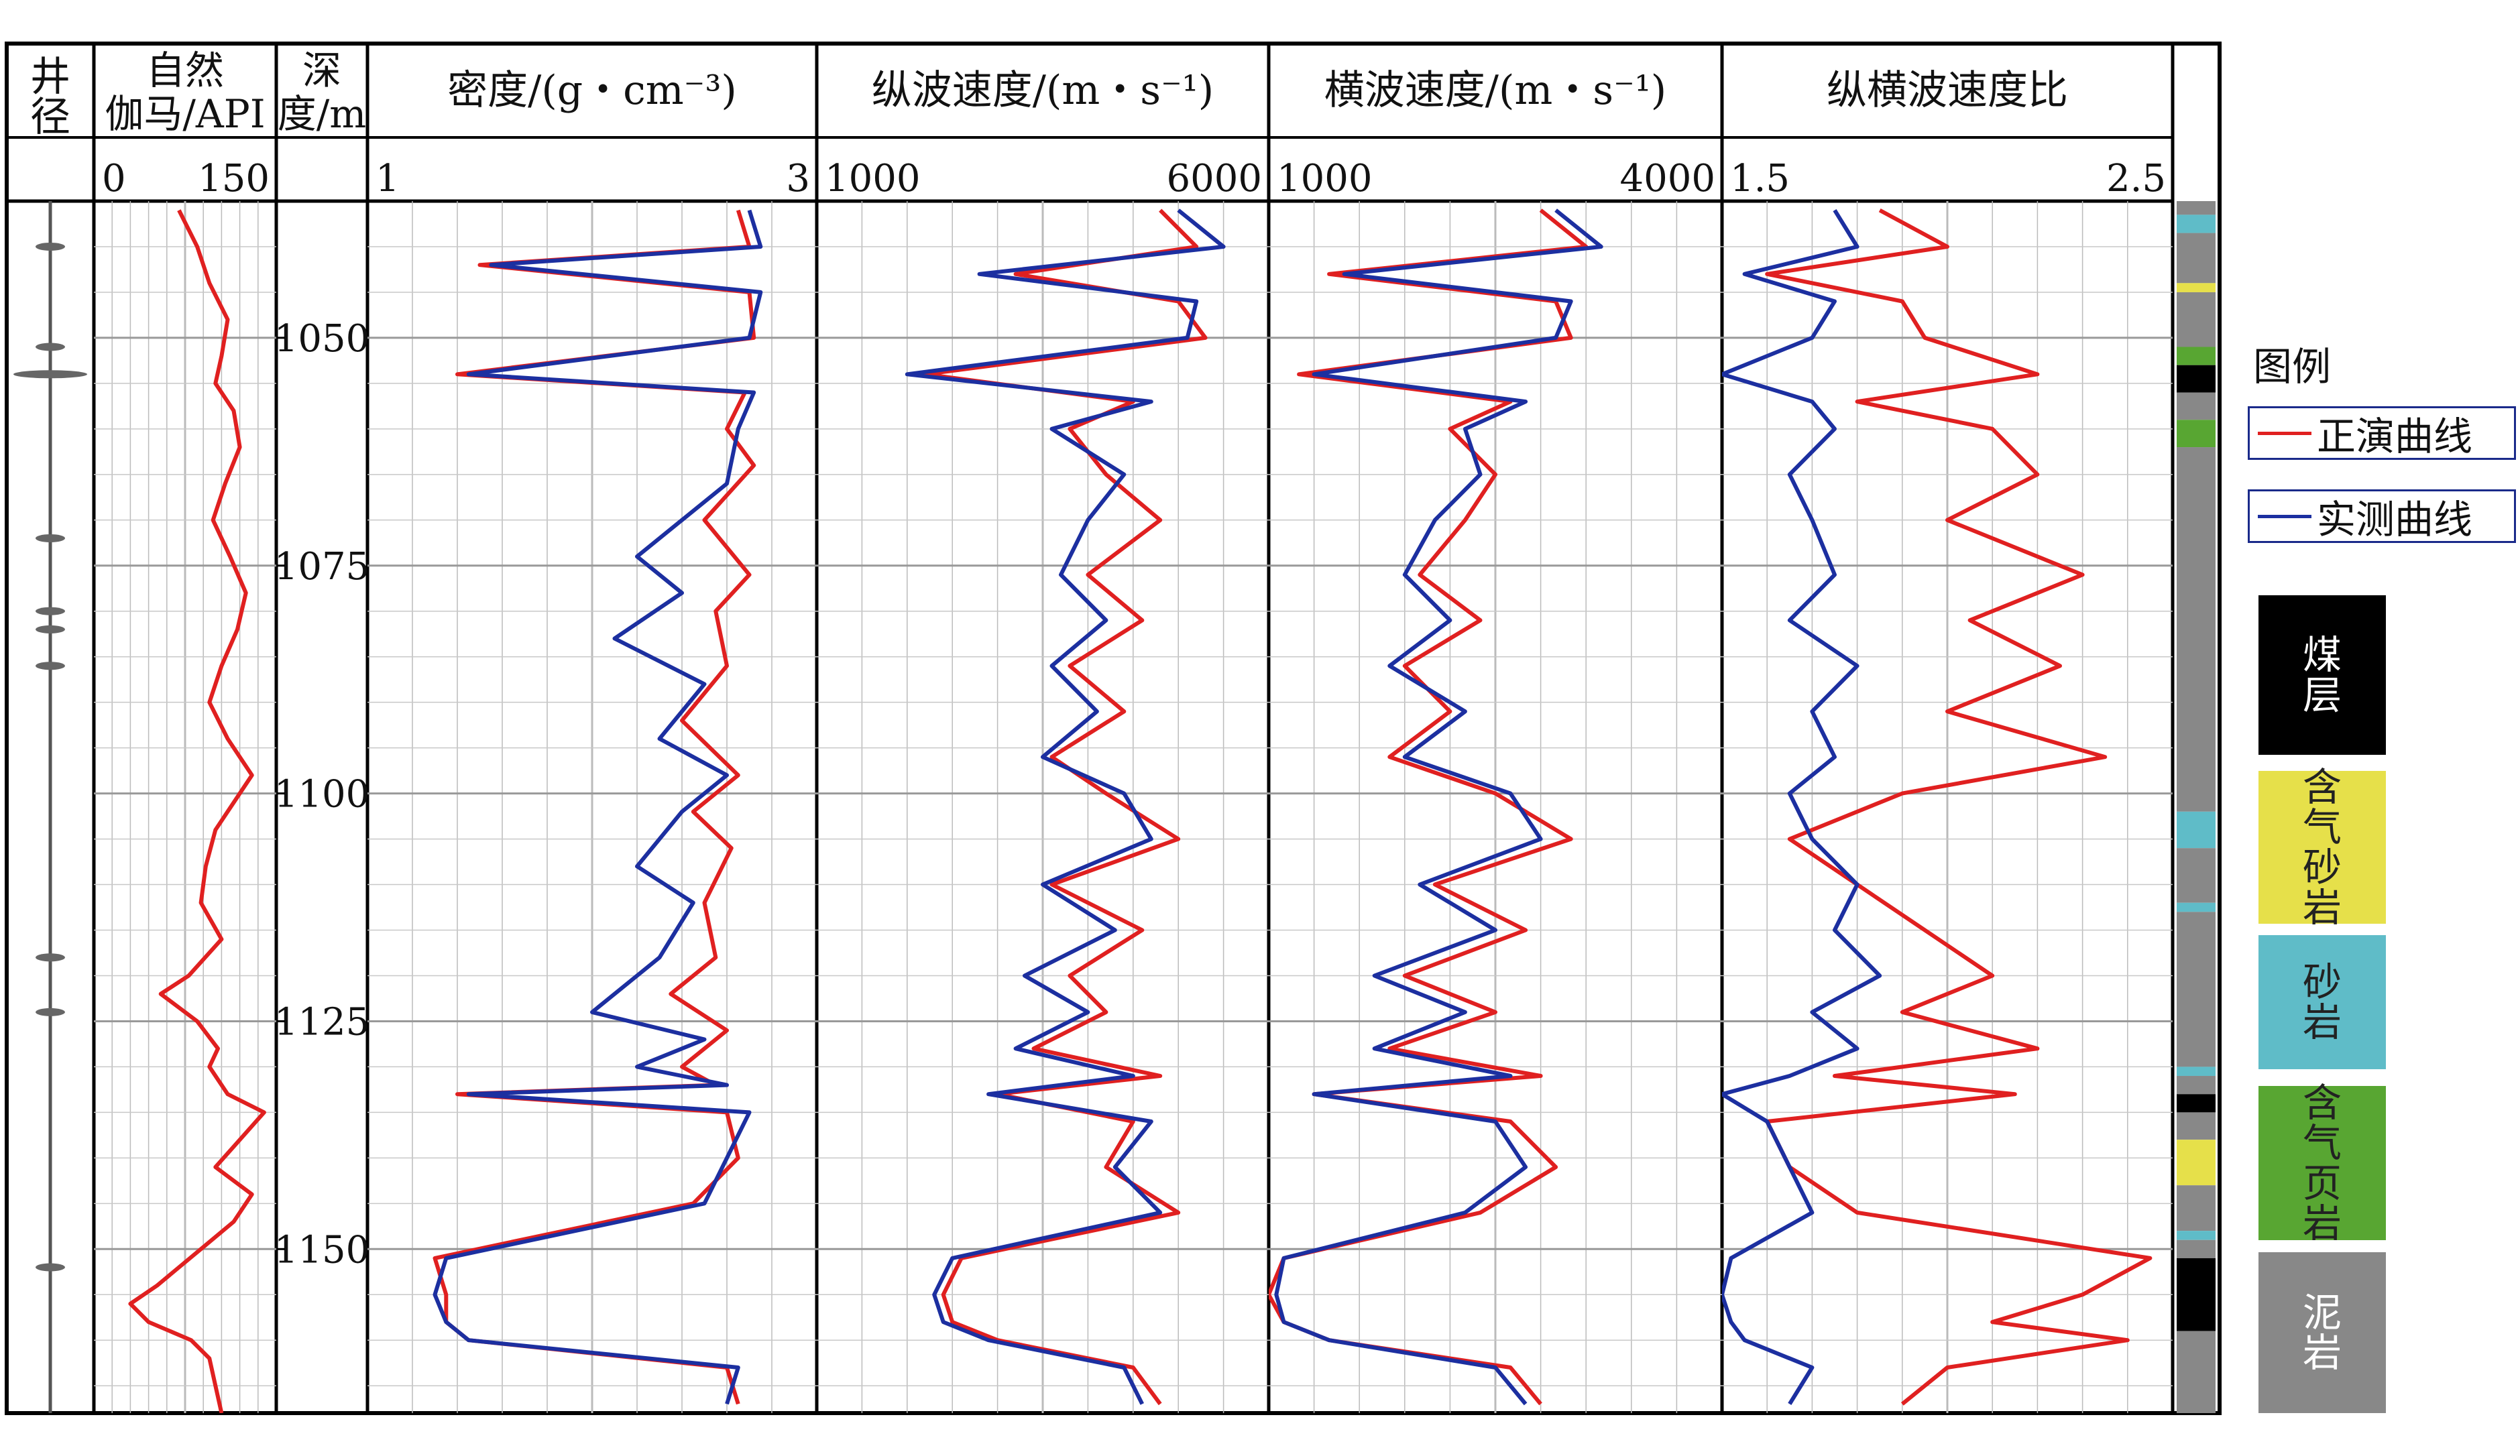 Image resolution: width=2520 pixels, height=1456 pixels. Describe the element at coordinates (2395, 436) in the screenshot. I see `legend-forward-label: 正演曲线` at that location.